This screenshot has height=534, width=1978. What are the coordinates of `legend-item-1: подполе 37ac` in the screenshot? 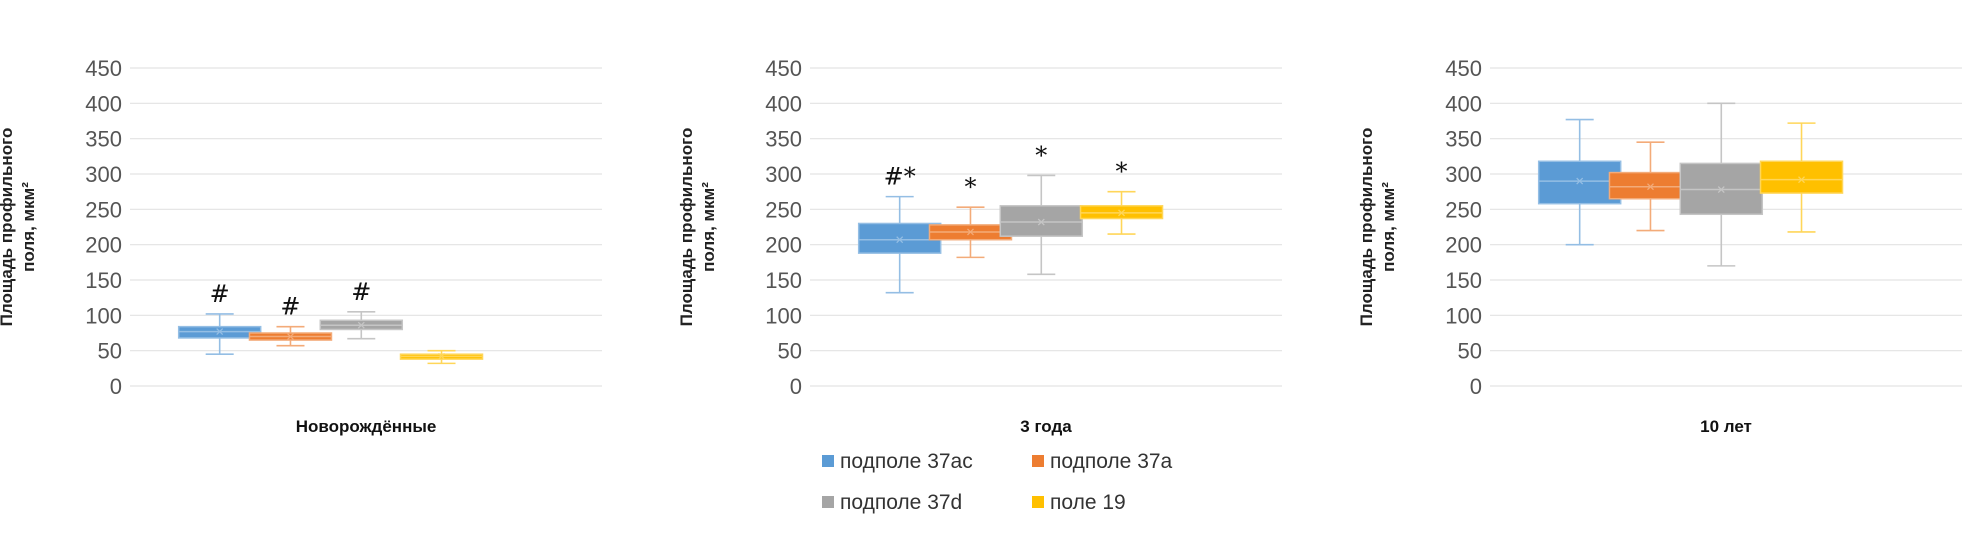 It's located at (897, 461).